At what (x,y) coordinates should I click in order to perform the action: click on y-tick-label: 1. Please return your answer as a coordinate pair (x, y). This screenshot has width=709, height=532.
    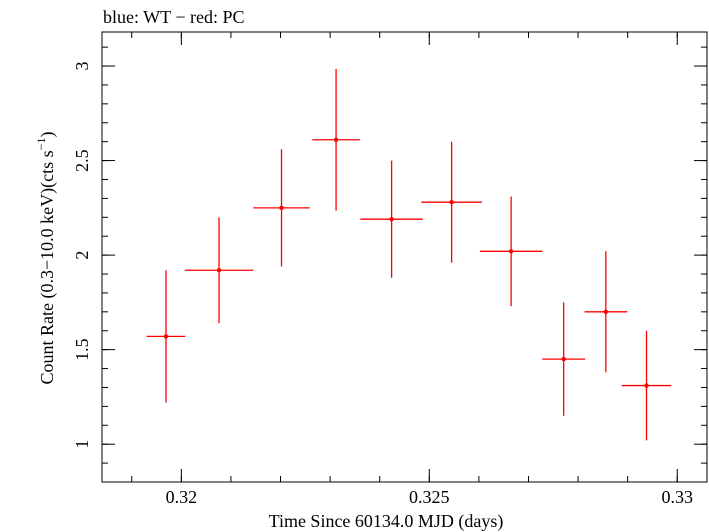
    Looking at the image, I should click on (82, 444).